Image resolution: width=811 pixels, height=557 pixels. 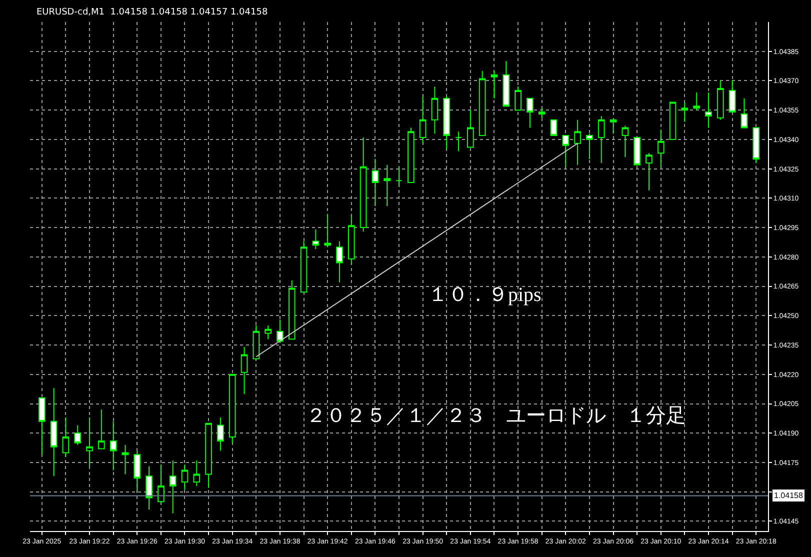 I want to click on ref-line-label: 1.04158, so click(x=789, y=495).